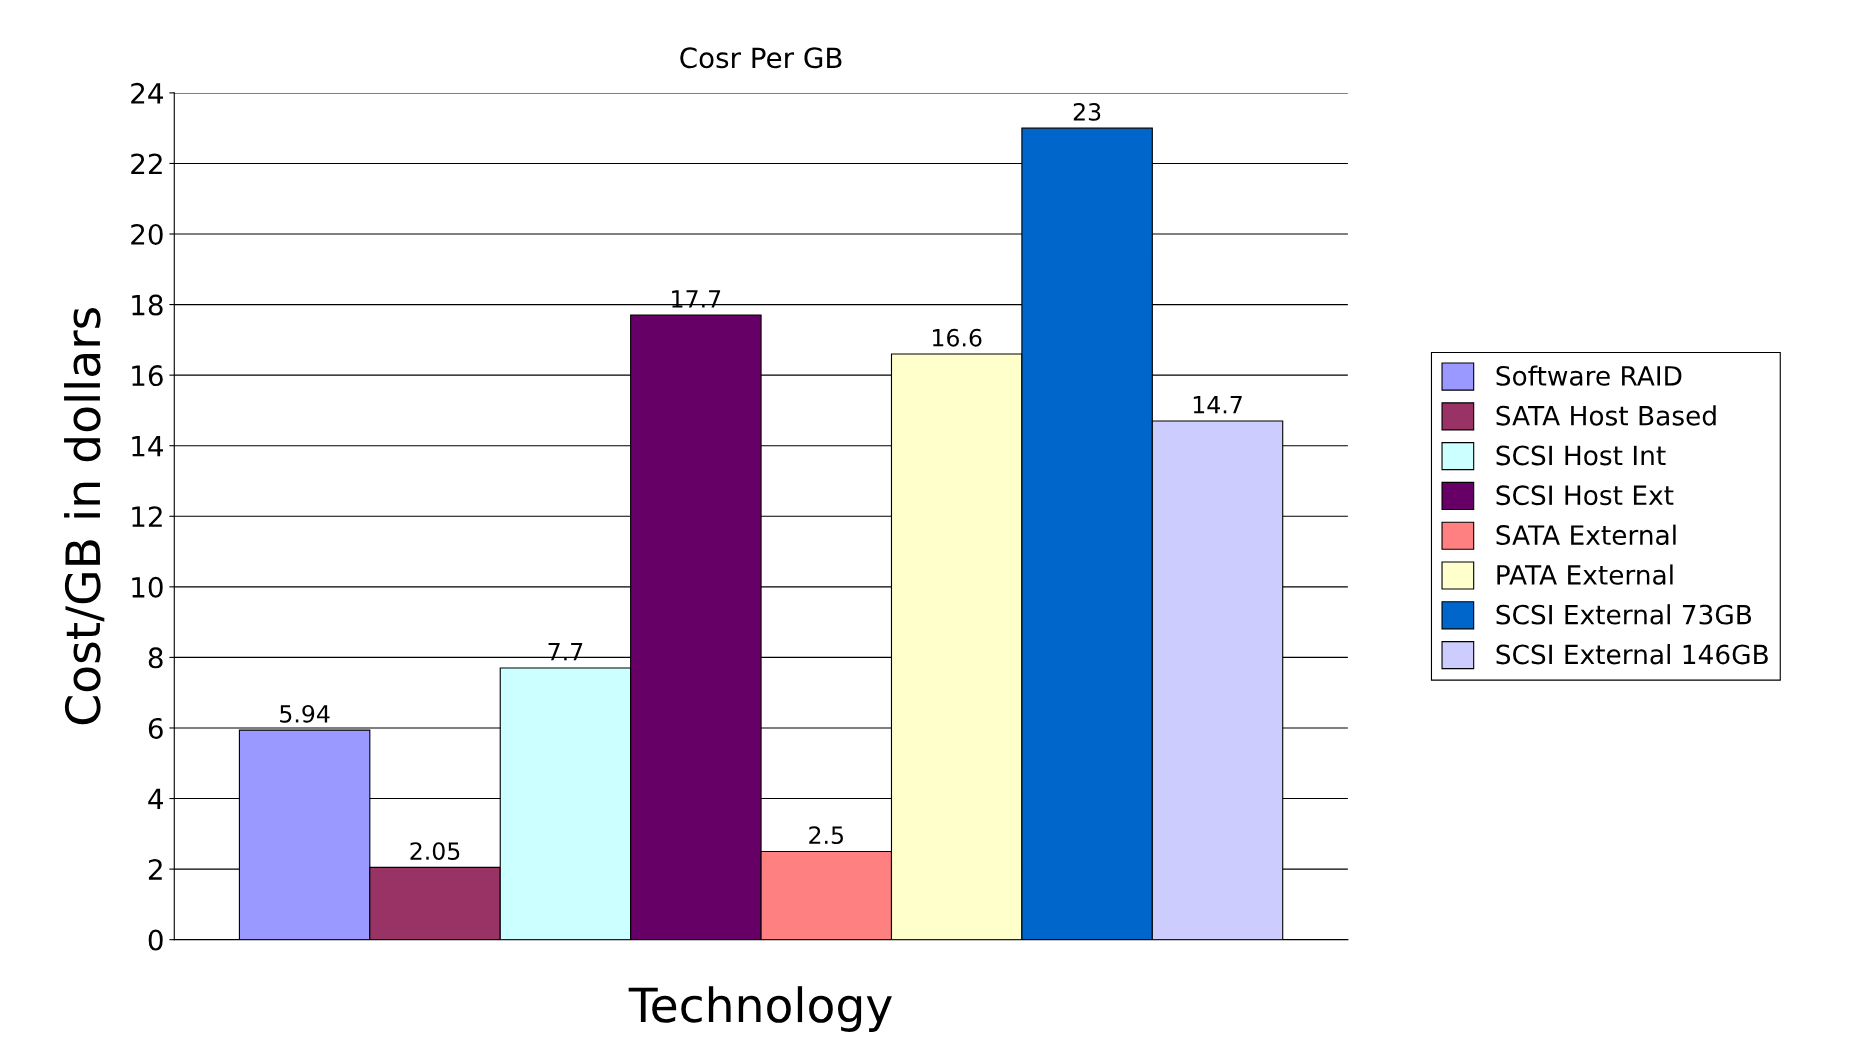  What do you see at coordinates (305, 713) in the screenshot?
I see `data-label: 5.94` at bounding box center [305, 713].